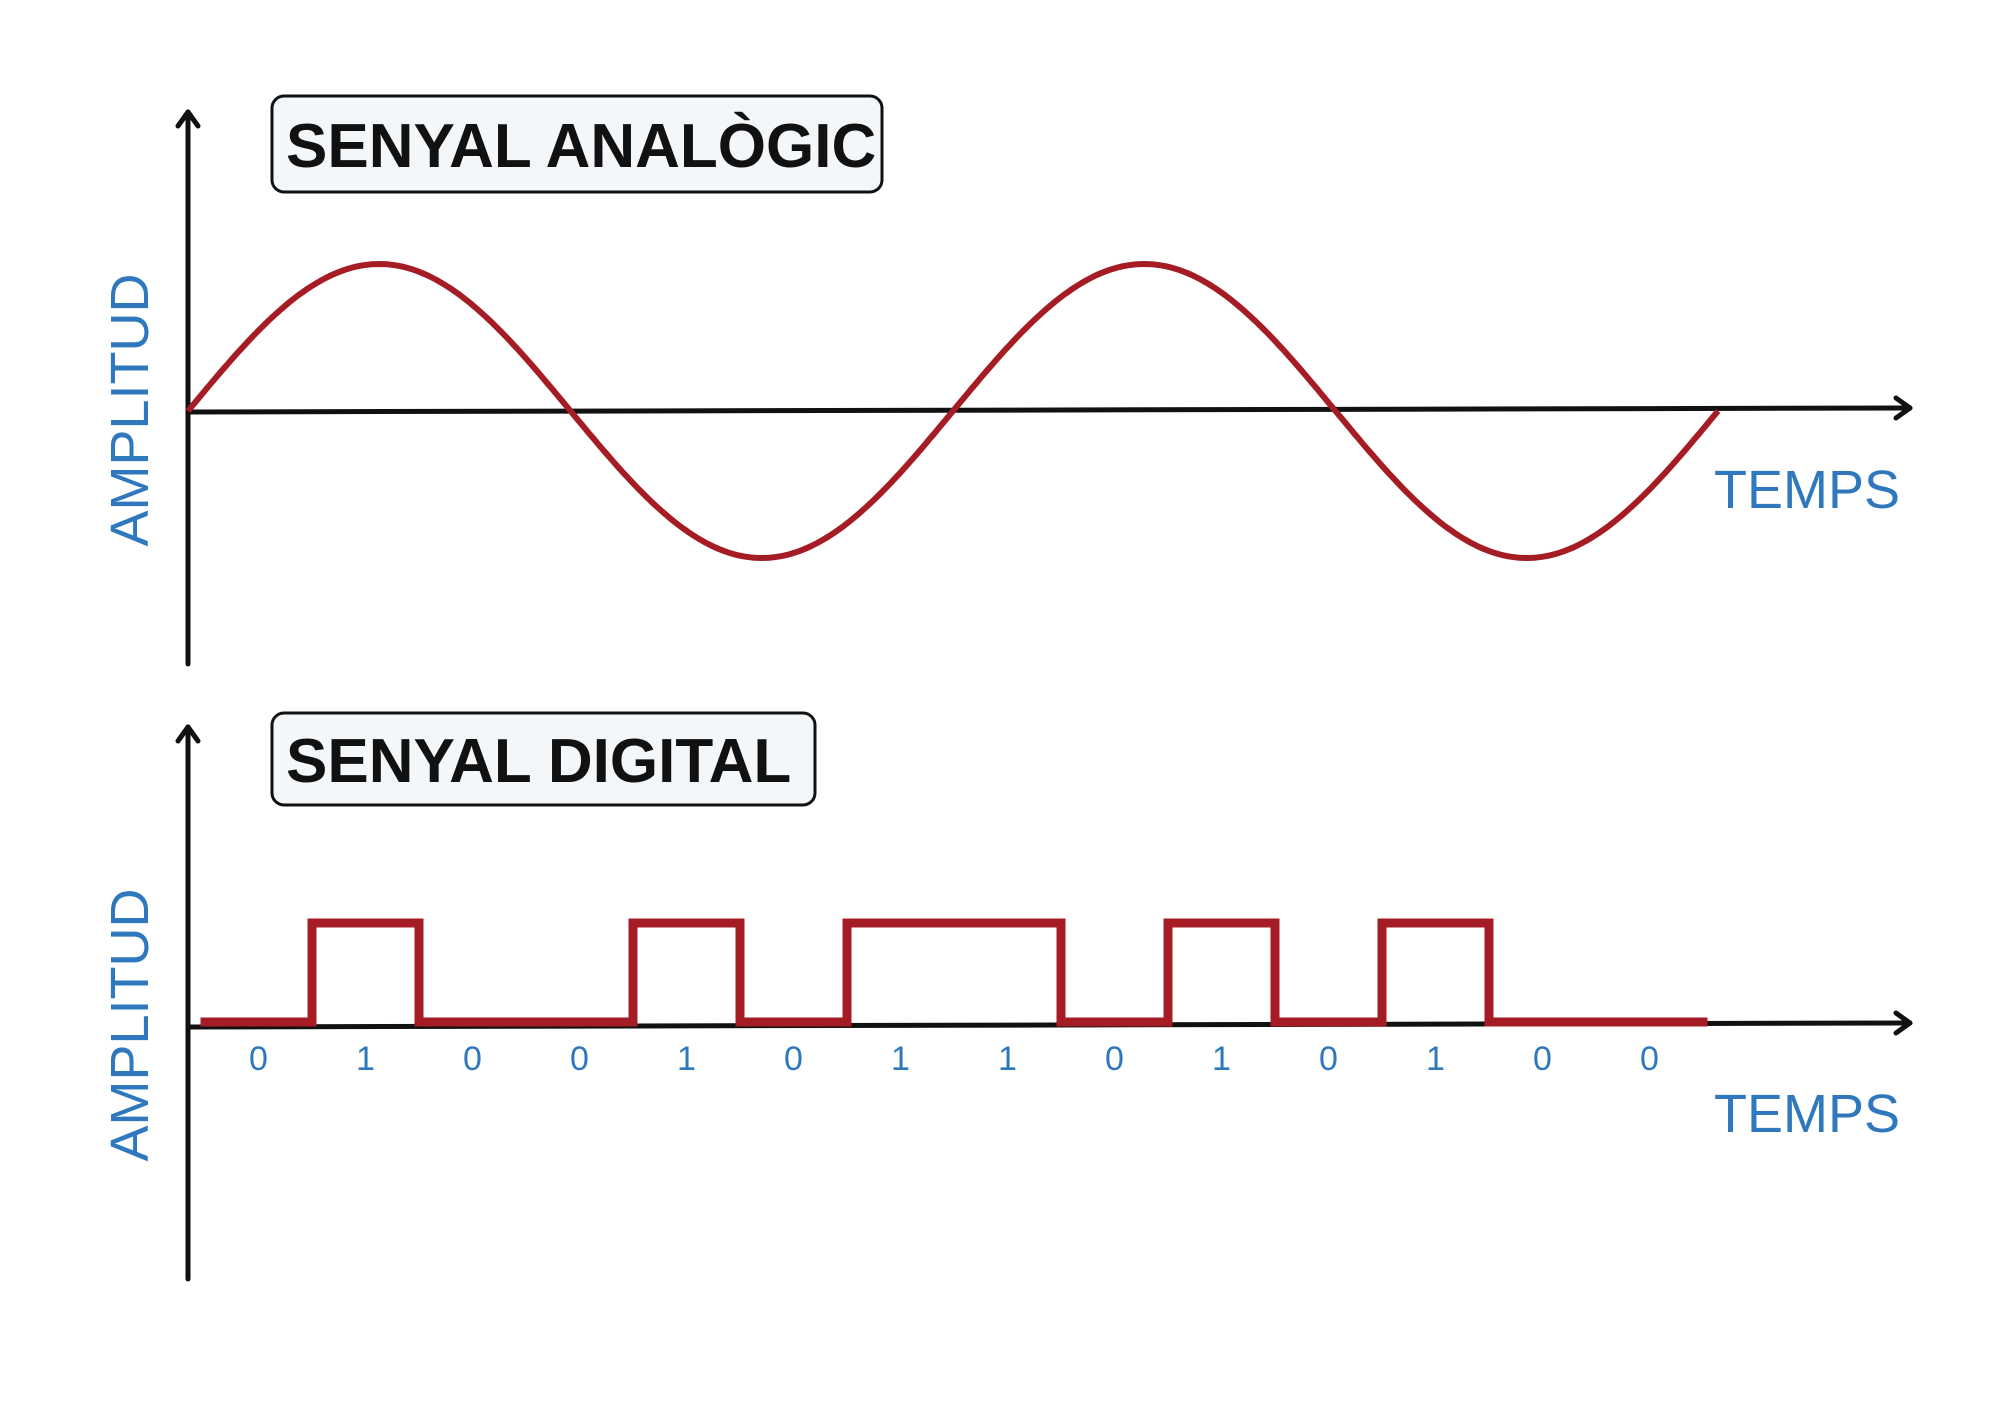 This screenshot has height=1414, width=2000. What do you see at coordinates (581, 146) in the screenshot?
I see `panel-title: SENYAL ANALÒGIC` at bounding box center [581, 146].